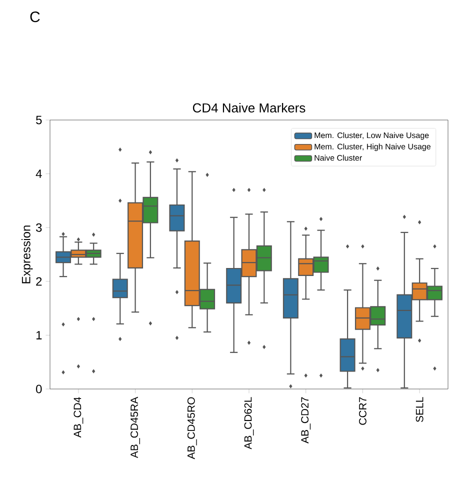 The image size is (454, 501). I want to click on chart-title: CD4 Naive Markers, so click(249, 107).